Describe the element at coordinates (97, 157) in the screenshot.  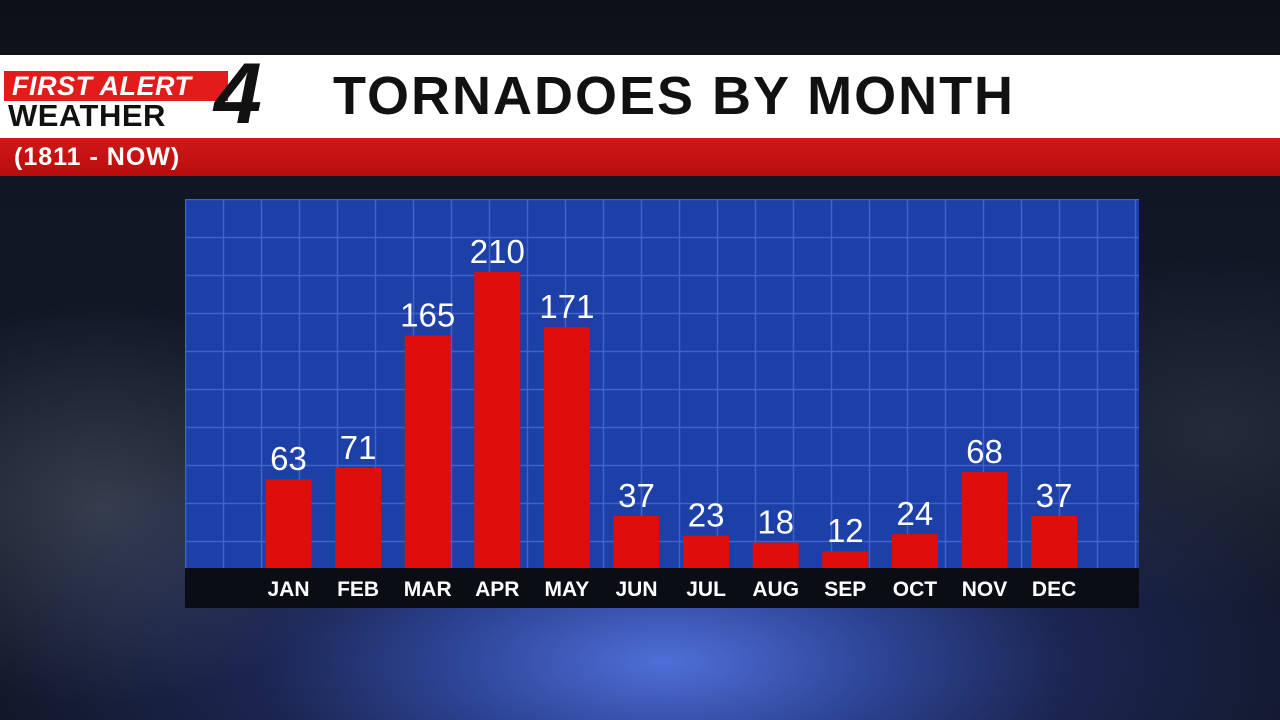
I see `chart-subtitle: (1811 - NOW)` at that location.